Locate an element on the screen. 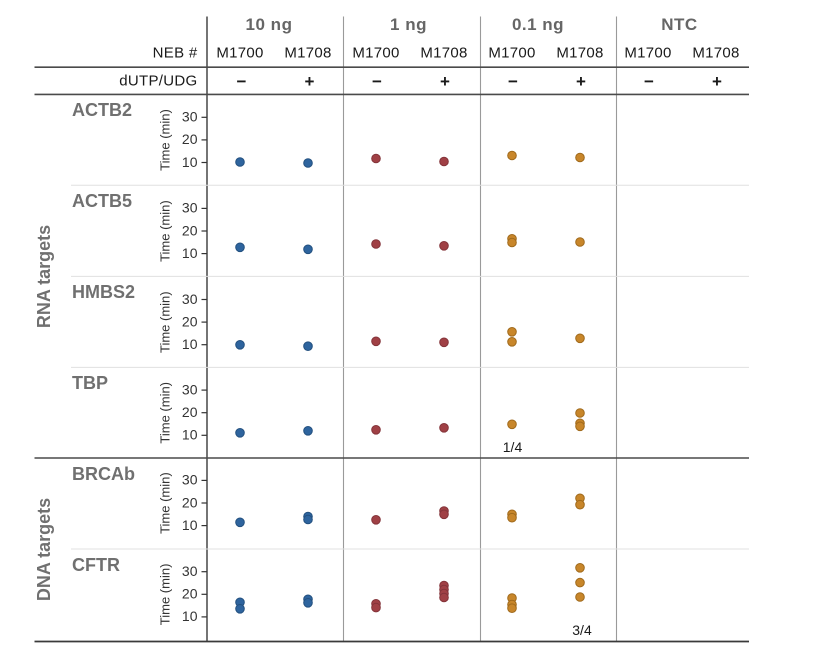  svg-text: 10 ng is located at coordinates (269, 24).